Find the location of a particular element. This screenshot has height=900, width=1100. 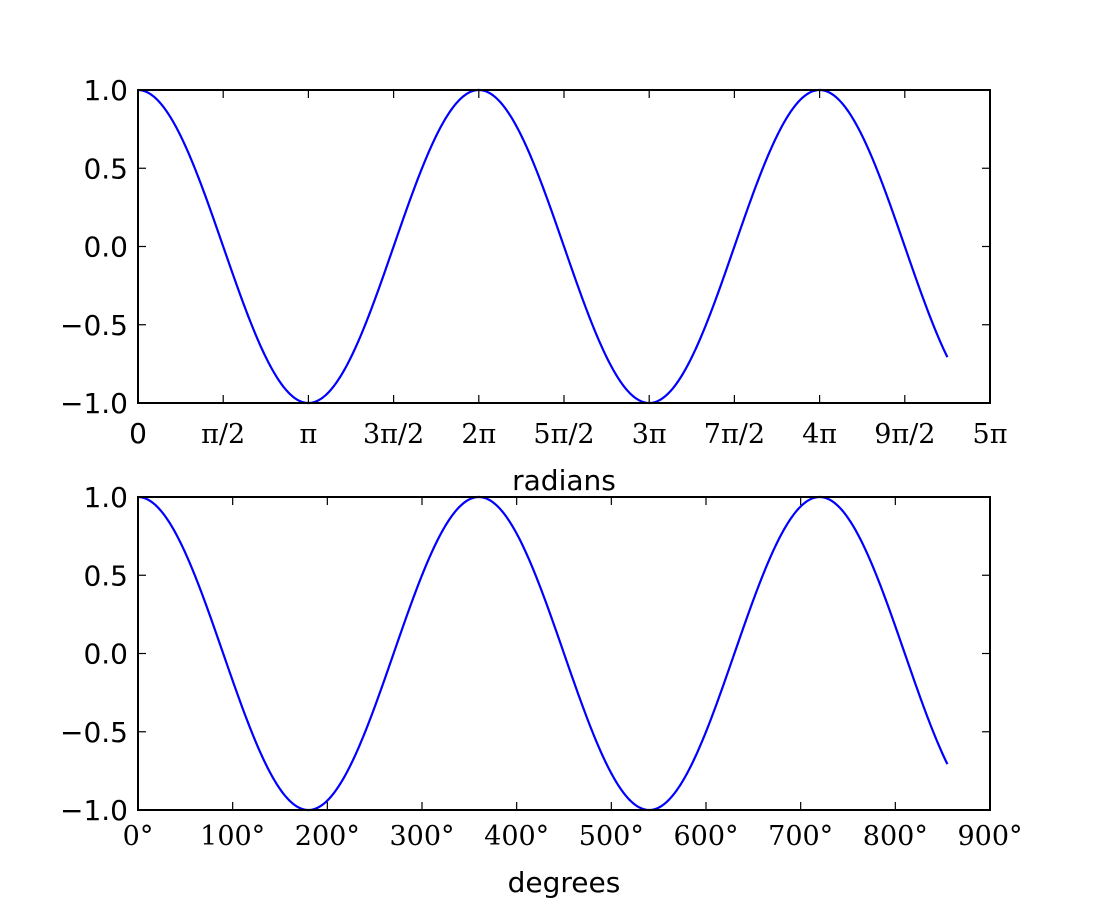

x-tick-label: 2π is located at coordinates (478, 434).